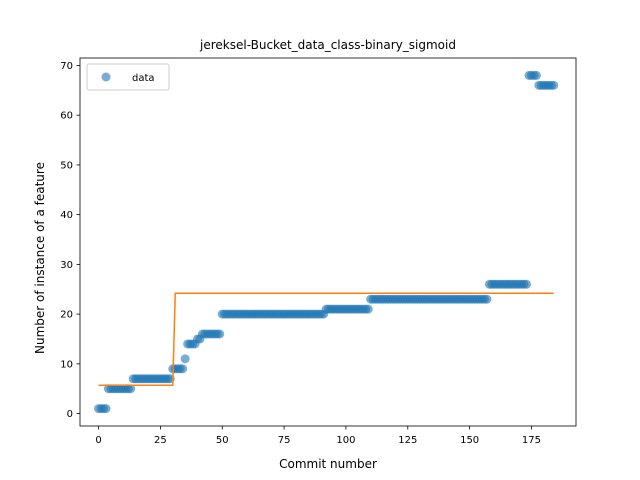  I want to click on x-tick-label: 125, so click(407, 440).